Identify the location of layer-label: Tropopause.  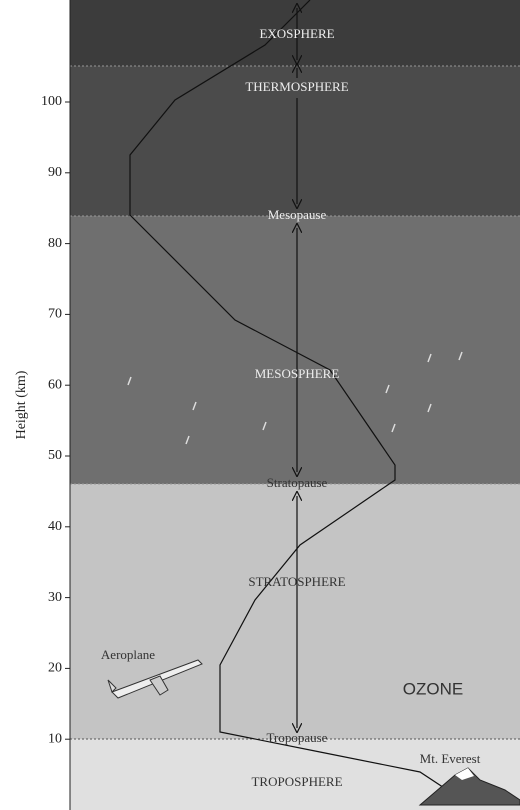
(297, 737).